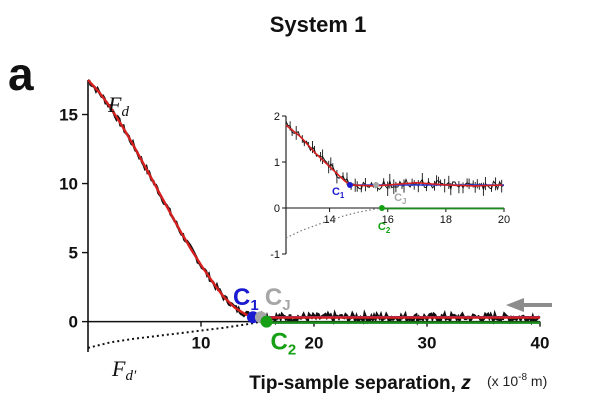 Image resolution: width=598 pixels, height=405 pixels. I want to click on x-tick-label: 30, so click(427, 343).